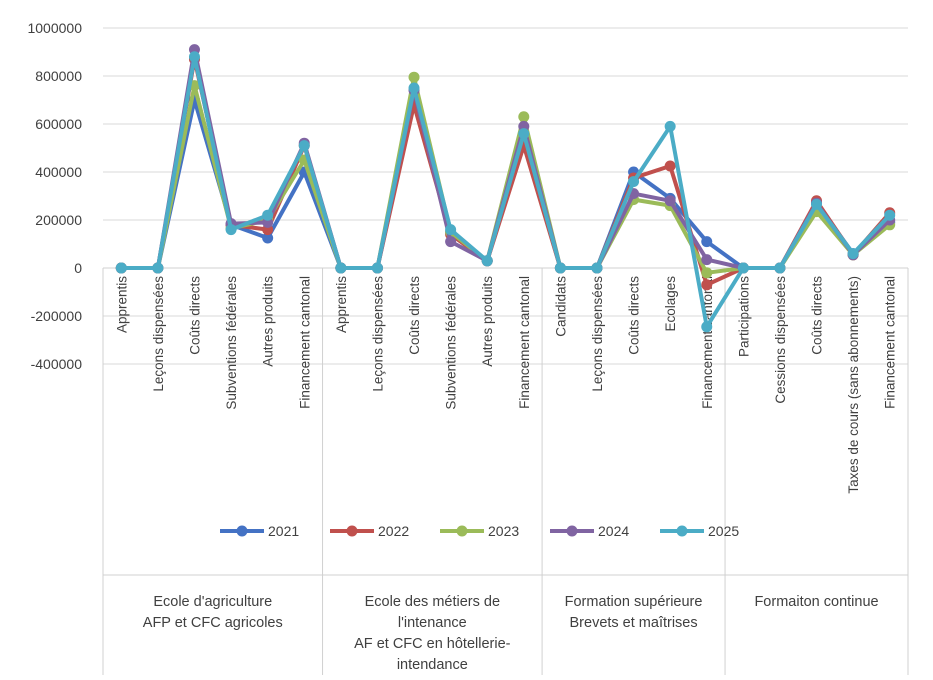 The image size is (933, 680). I want to click on group-label: Ecole d'agriculture, so click(212, 602).